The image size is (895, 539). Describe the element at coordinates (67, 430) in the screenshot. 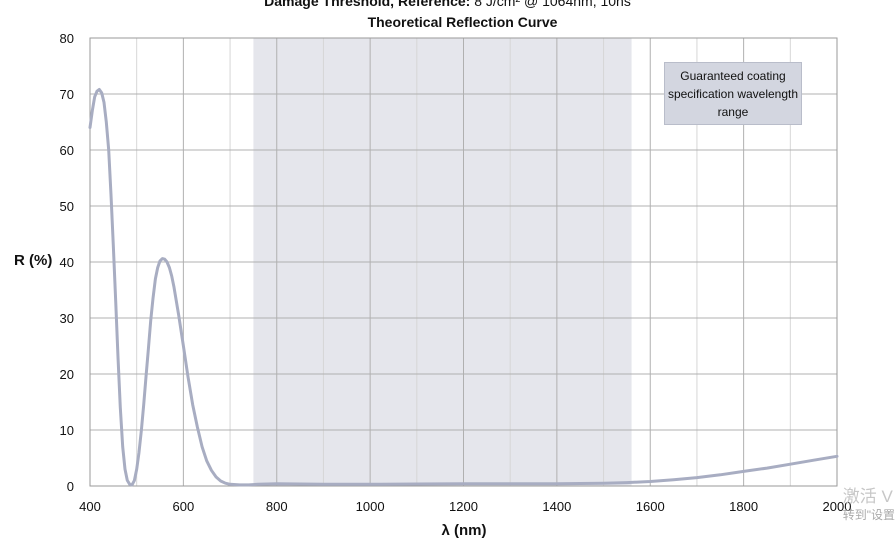

I see `y-tick-label: 10` at that location.